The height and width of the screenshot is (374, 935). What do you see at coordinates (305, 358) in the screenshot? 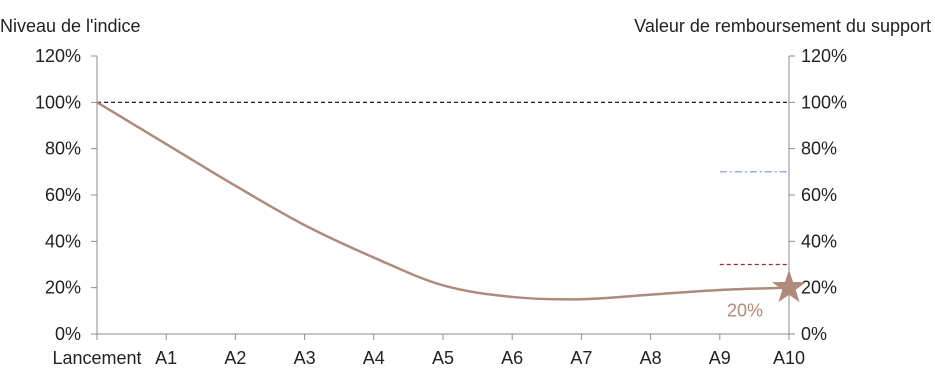
I see `x-tick-label: A3` at bounding box center [305, 358].